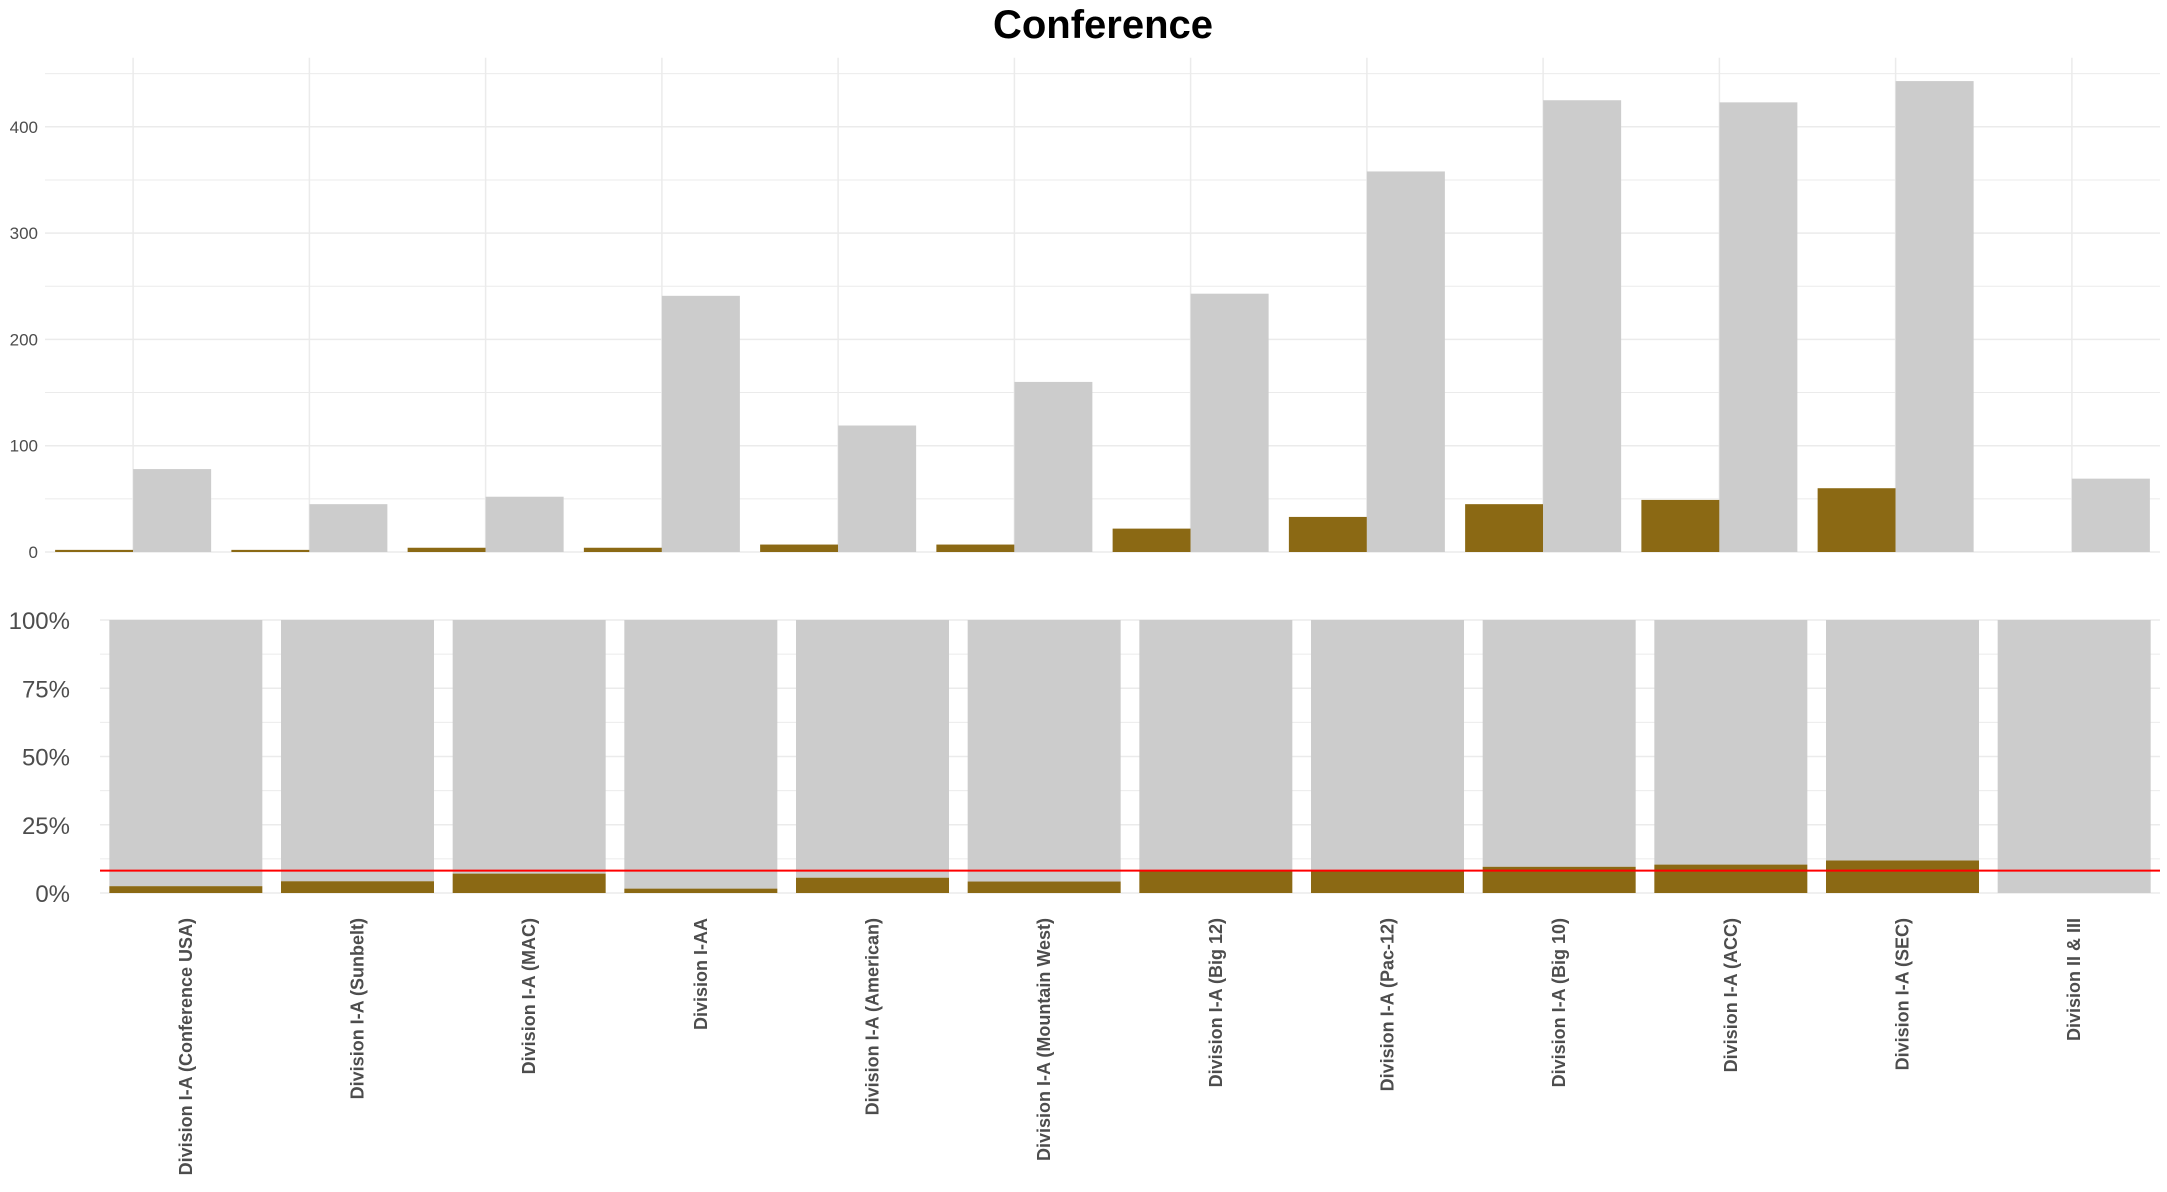 The width and height of the screenshot is (2167, 1192). I want to click on top-panel-y-axis: 0 100 200 300 400, so click(24, 340).